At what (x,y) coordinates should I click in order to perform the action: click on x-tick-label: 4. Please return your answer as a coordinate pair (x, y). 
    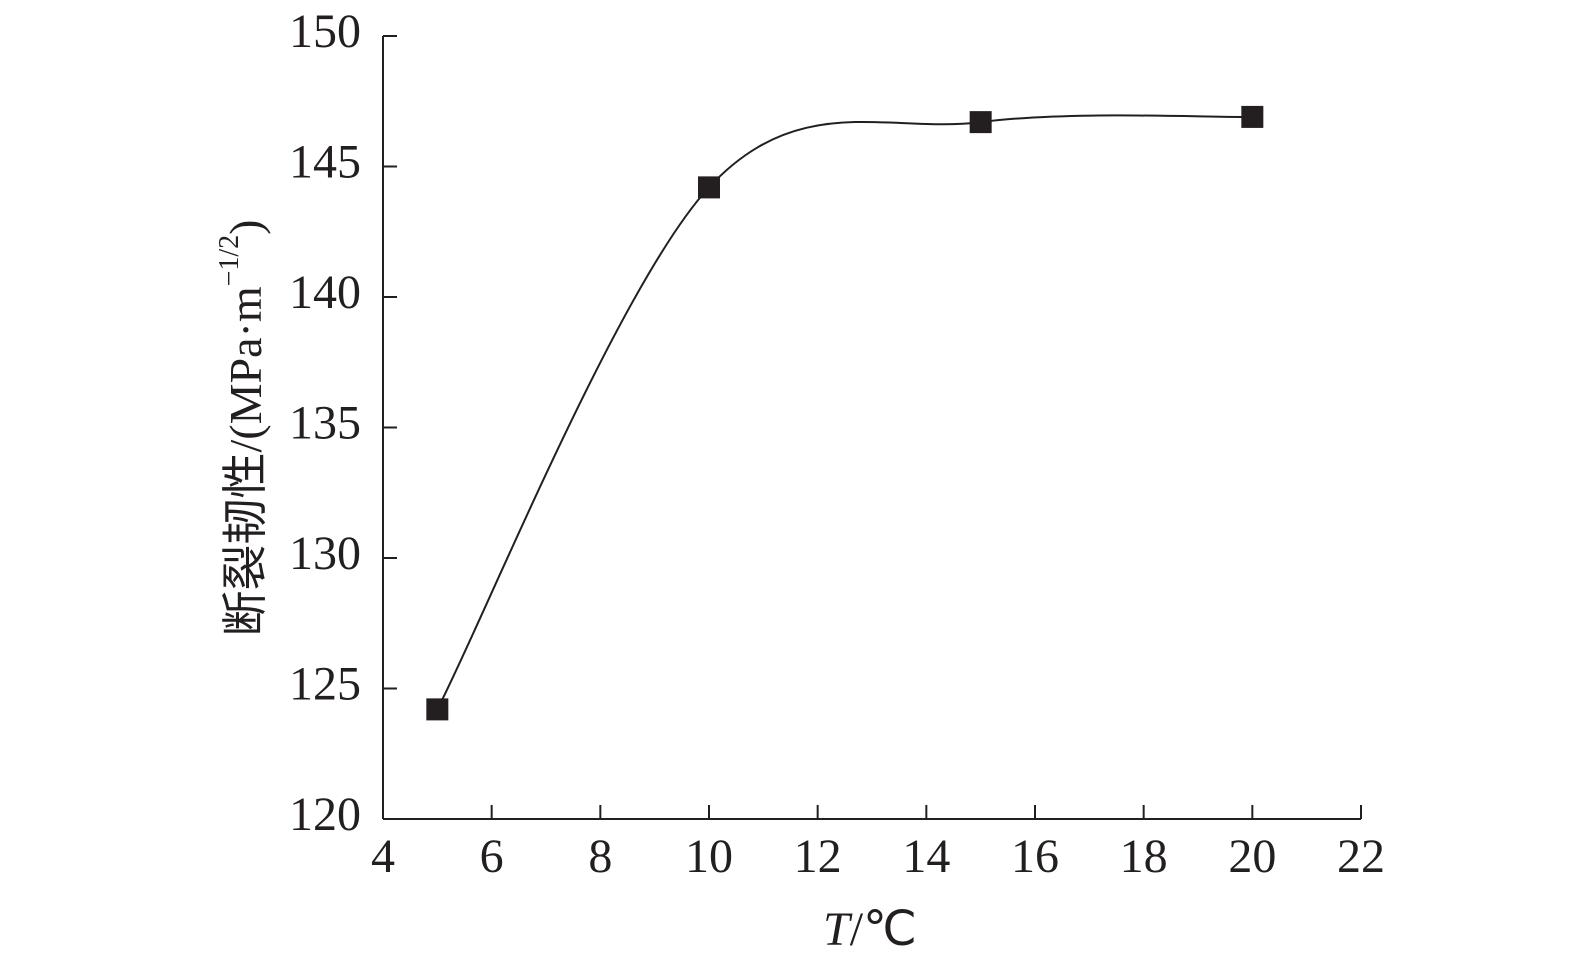
    Looking at the image, I should click on (383, 856).